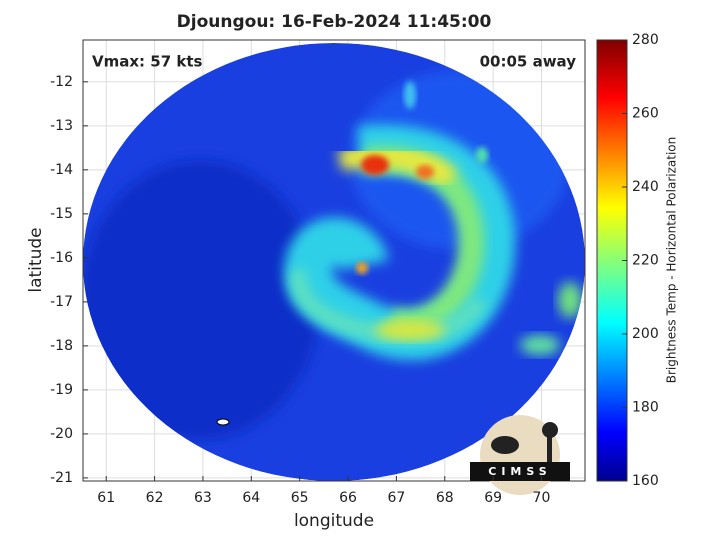 This screenshot has width=720, height=544. What do you see at coordinates (445, 498) in the screenshot?
I see `x-tick-label: 68` at bounding box center [445, 498].